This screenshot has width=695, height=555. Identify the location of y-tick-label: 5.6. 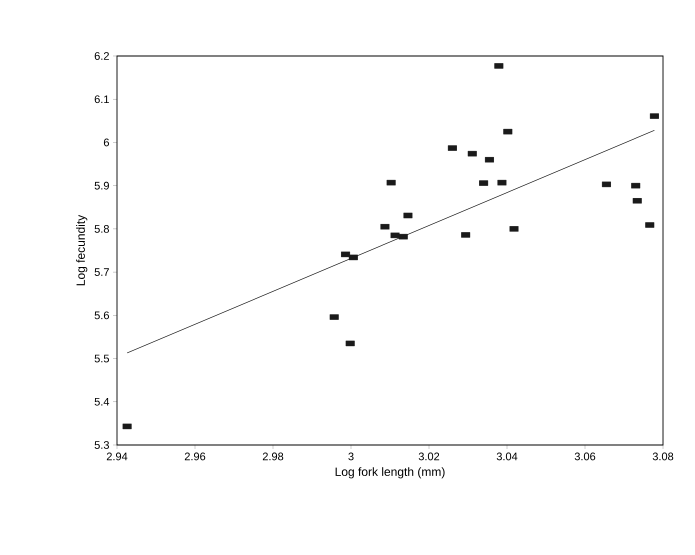
(101, 315).